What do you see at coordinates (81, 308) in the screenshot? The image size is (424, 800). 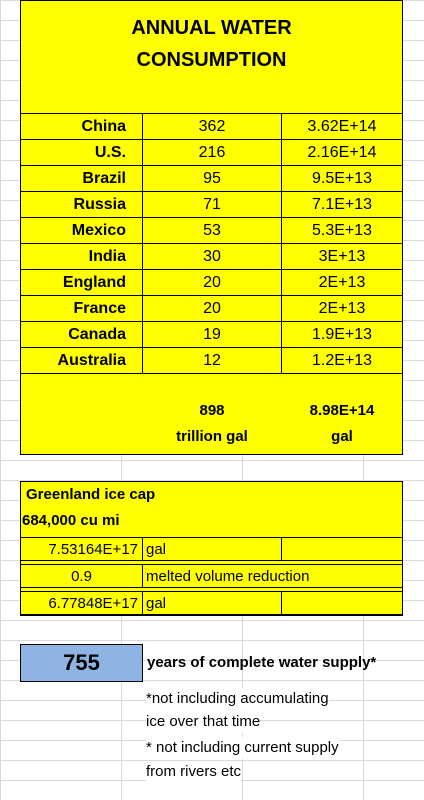 I see `country-cell: France` at bounding box center [81, 308].